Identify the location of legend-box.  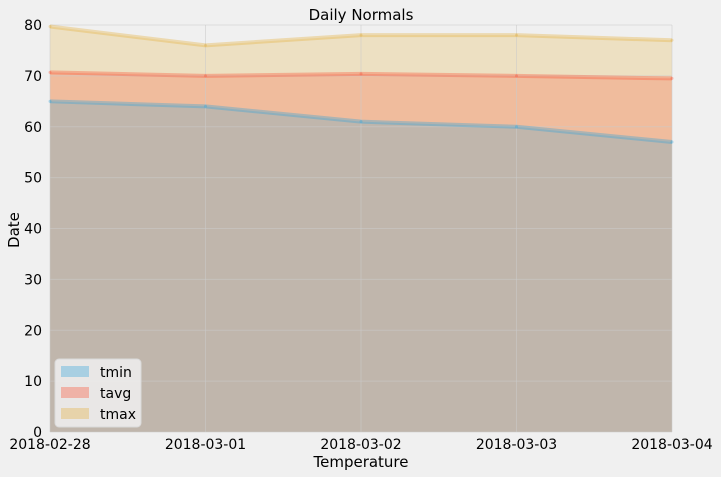
(98, 393).